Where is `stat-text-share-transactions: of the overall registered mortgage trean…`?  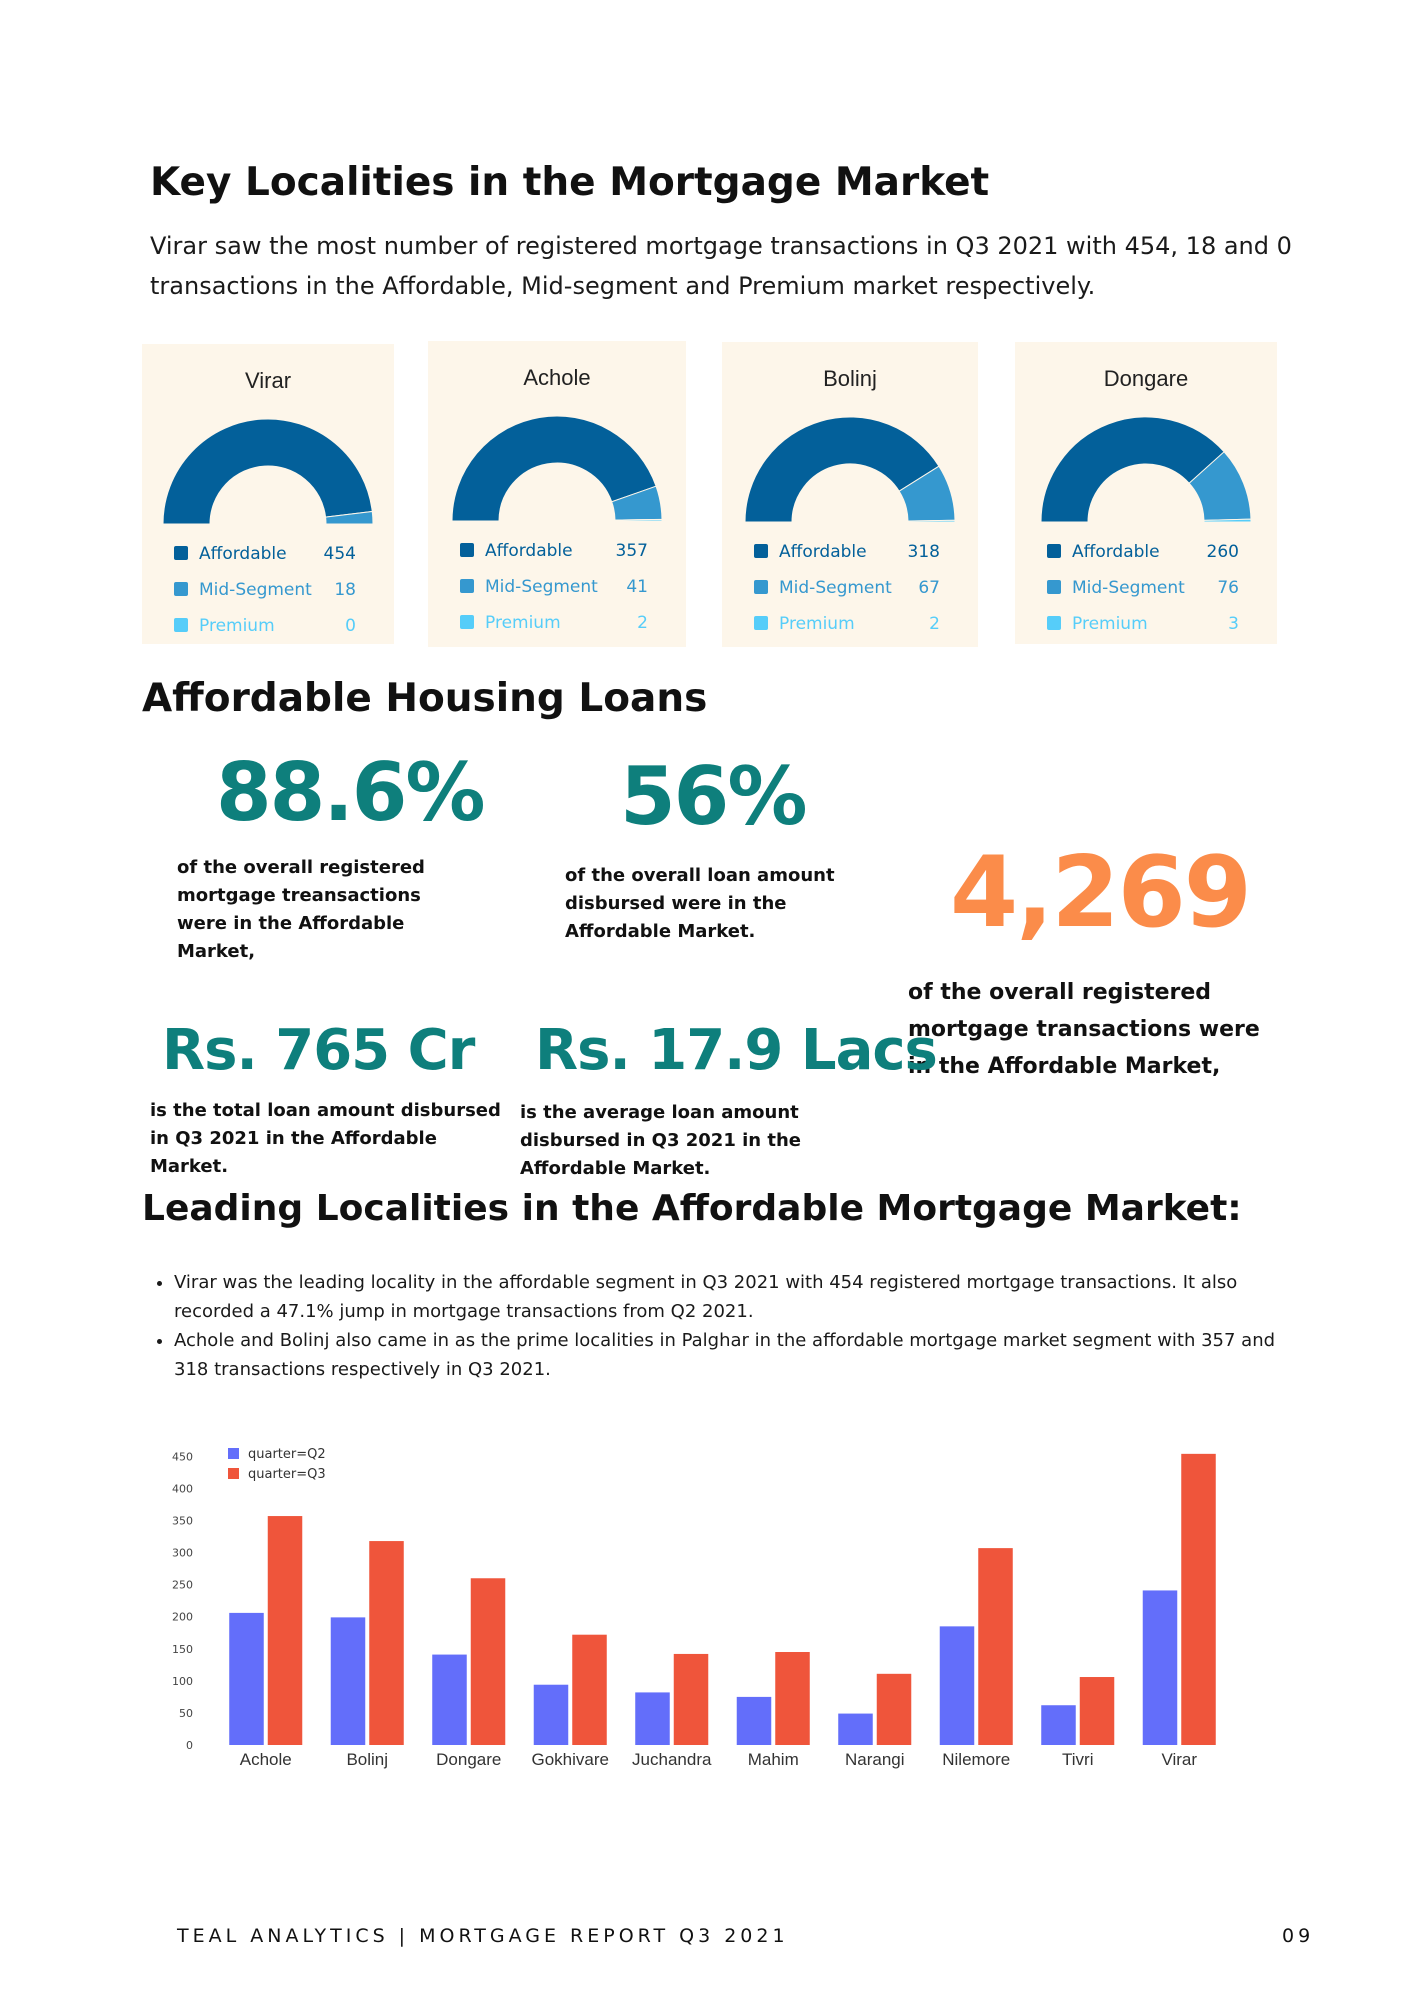 stat-text-share-transactions: of the overall registered mortgage trean… is located at coordinates (301, 909).